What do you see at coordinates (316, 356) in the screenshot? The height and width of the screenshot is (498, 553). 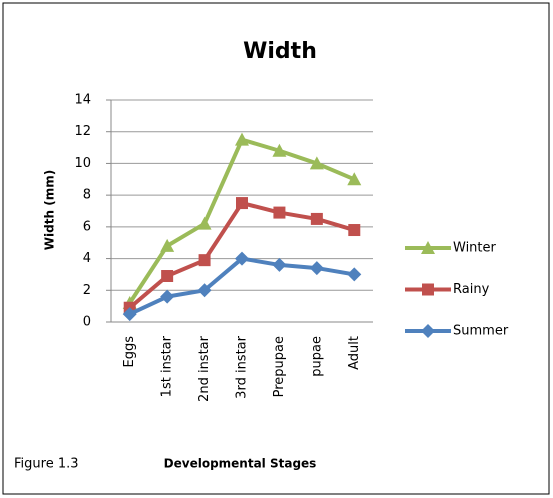 I see `x-tick-label: pupae` at bounding box center [316, 356].